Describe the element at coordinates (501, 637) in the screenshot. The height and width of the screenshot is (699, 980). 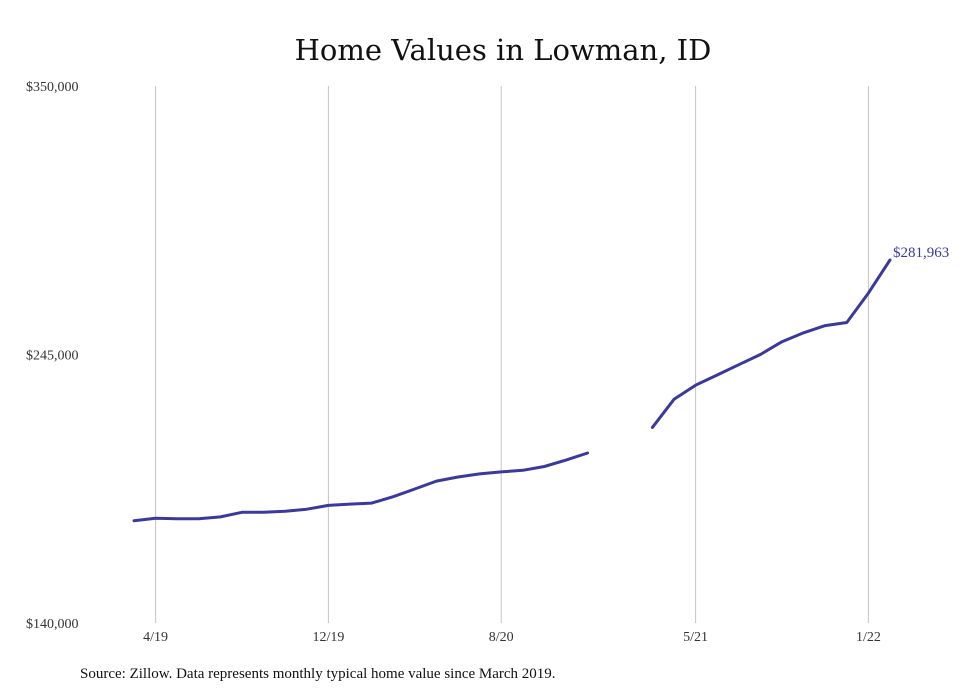
I see `x-tick-label: 8/20` at that location.